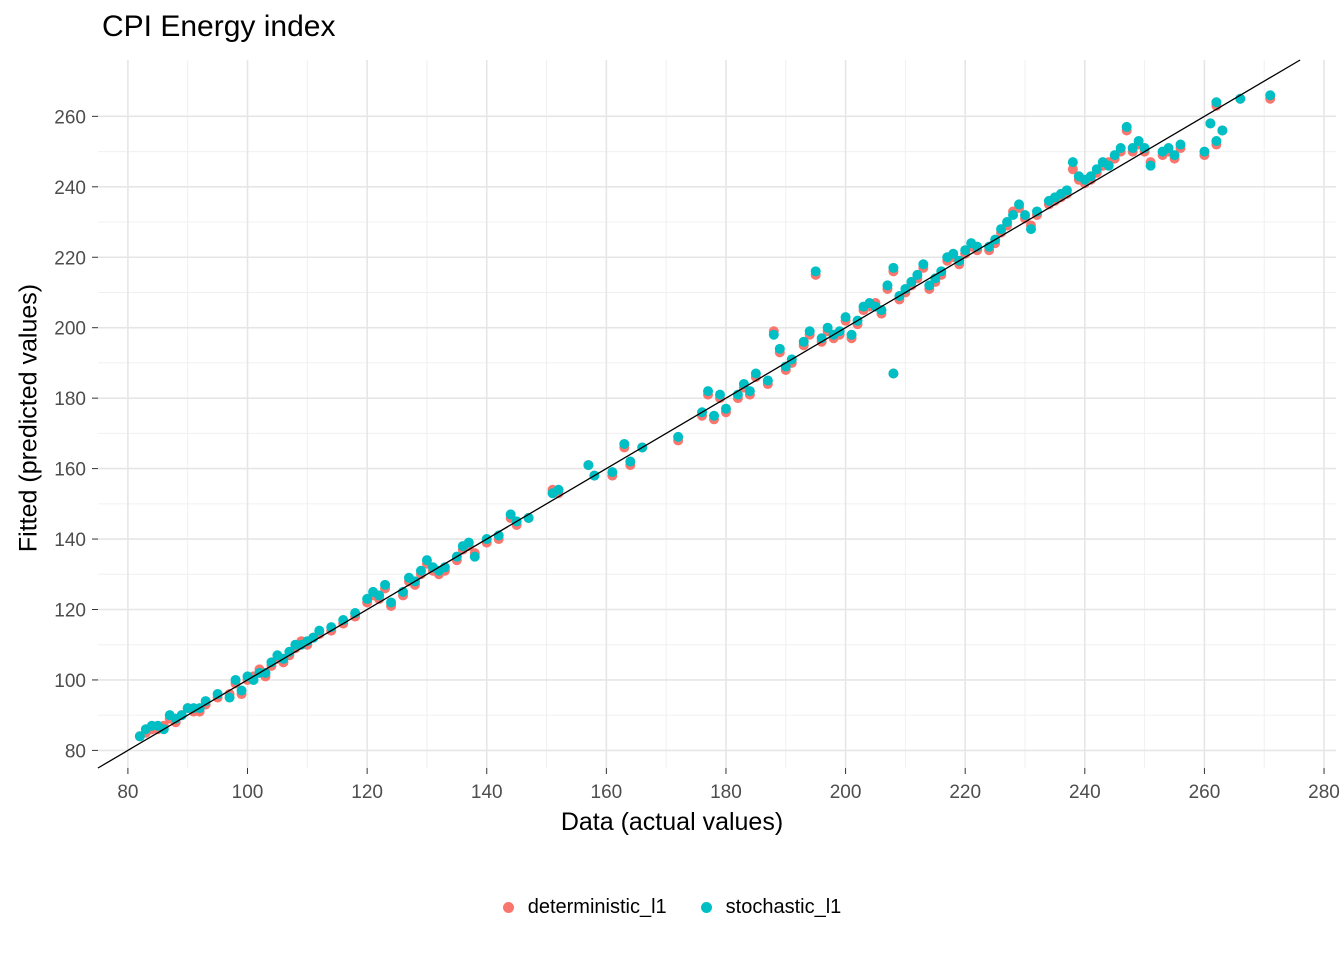 Image resolution: width=1344 pixels, height=960 pixels. I want to click on y-tick-label: 200, so click(70, 329).